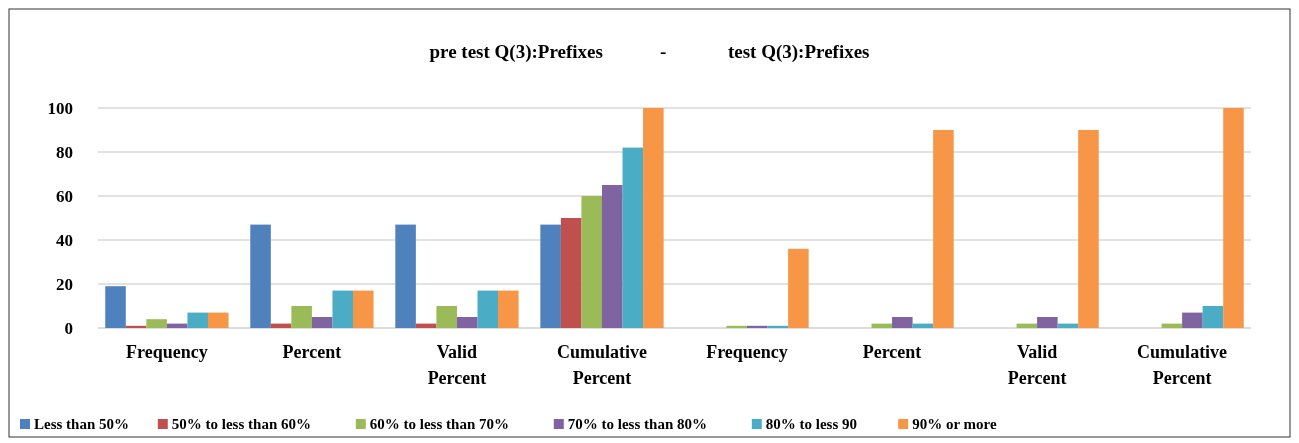 This screenshot has width=1299, height=443. Describe the element at coordinates (954, 424) in the screenshot. I see `legend-label: 90% or more` at that location.